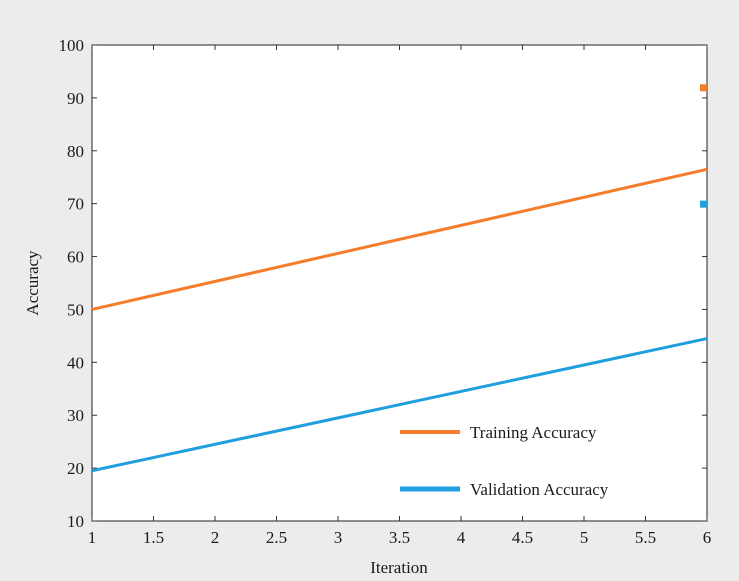 This screenshot has width=739, height=581. Describe the element at coordinates (75, 362) in the screenshot. I see `y-tick-label: 40` at that location.